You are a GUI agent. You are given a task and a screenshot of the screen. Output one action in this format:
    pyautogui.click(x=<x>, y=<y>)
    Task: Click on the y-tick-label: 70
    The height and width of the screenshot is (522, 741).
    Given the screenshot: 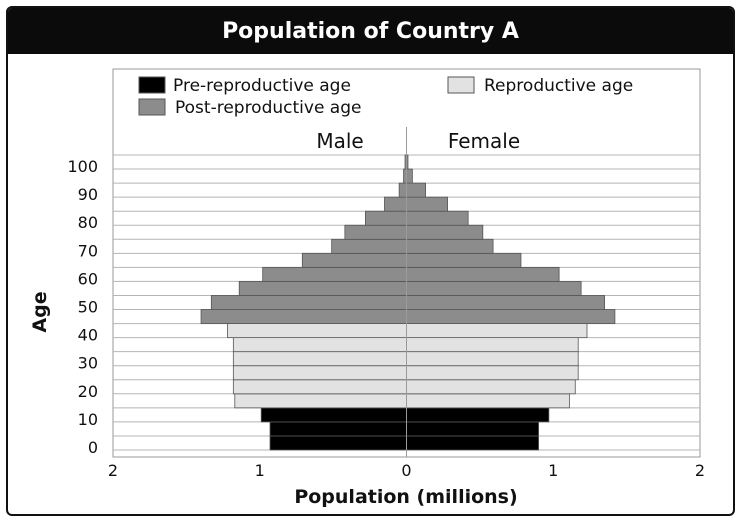 What is the action you would take?
    pyautogui.click(x=88, y=250)
    